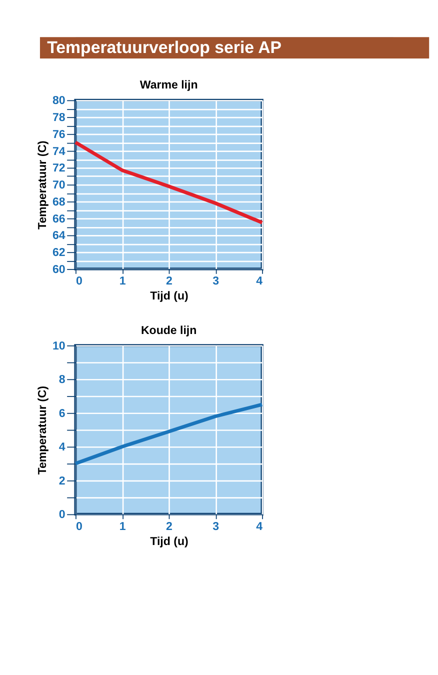  Describe the element at coordinates (59, 219) in the screenshot. I see `y-tick-label: 66` at that location.